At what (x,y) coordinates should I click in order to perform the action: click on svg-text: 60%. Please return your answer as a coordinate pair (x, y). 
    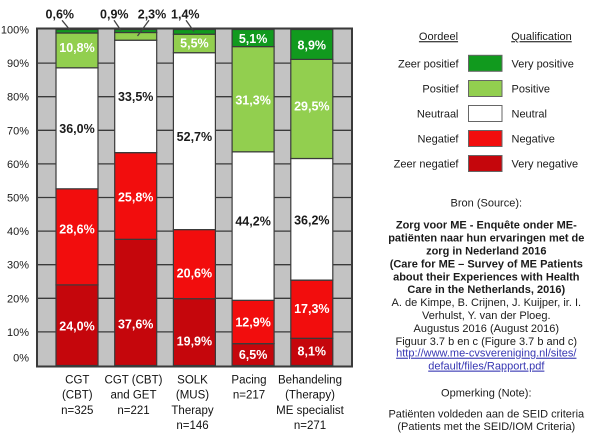
    Looking at the image, I should click on (18, 165).